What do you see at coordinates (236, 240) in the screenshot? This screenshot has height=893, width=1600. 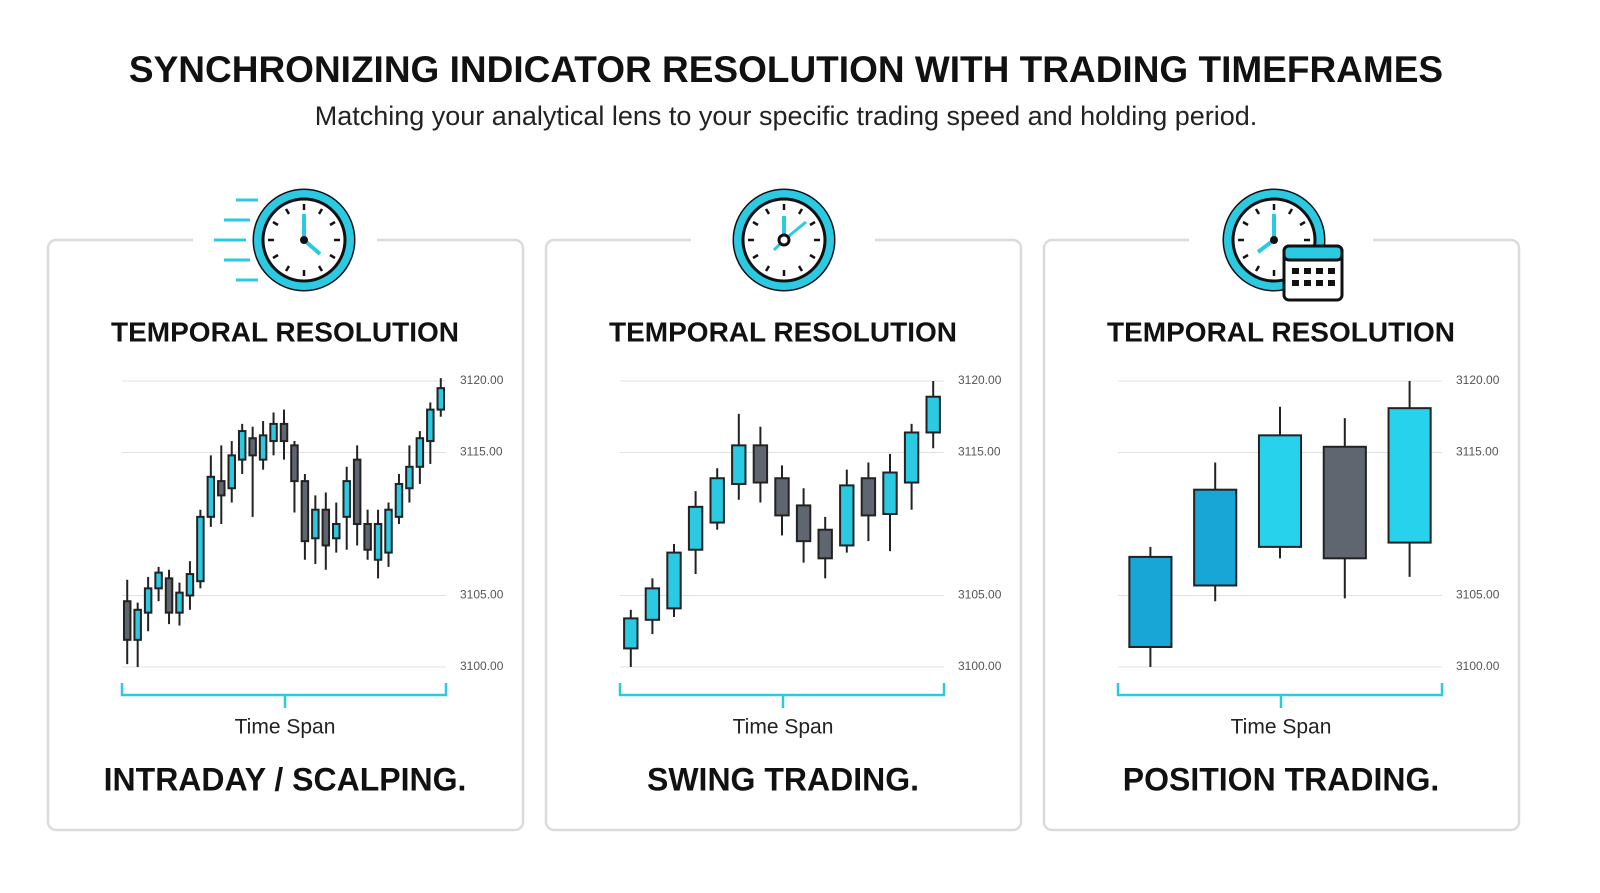 I see `speed-lines` at bounding box center [236, 240].